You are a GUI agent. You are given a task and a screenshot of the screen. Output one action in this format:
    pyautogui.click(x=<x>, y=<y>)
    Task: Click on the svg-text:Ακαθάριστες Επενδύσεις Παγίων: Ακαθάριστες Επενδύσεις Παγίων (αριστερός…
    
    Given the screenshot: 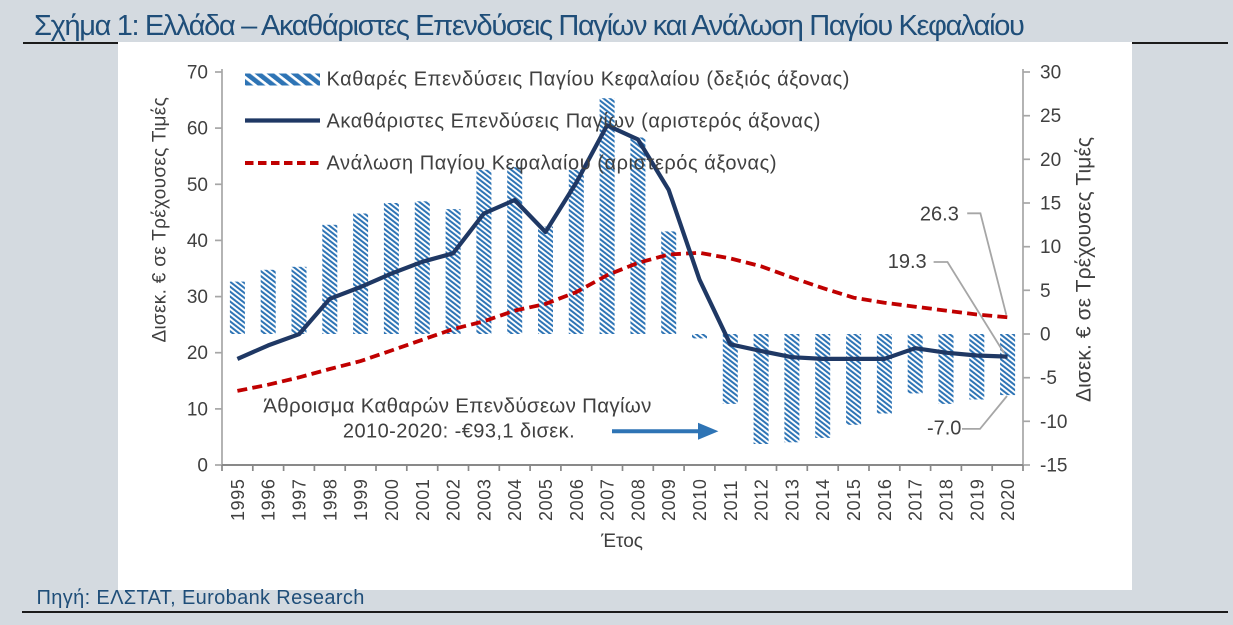 What is the action you would take?
    pyautogui.click(x=574, y=122)
    